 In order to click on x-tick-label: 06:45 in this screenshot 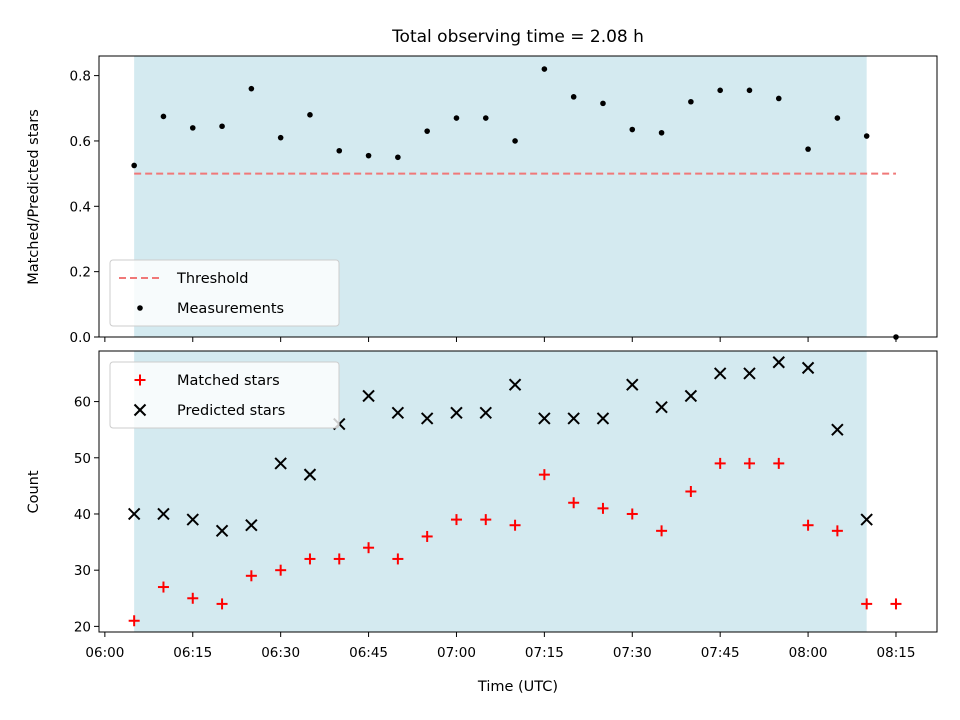, I will do `click(368, 653)`.